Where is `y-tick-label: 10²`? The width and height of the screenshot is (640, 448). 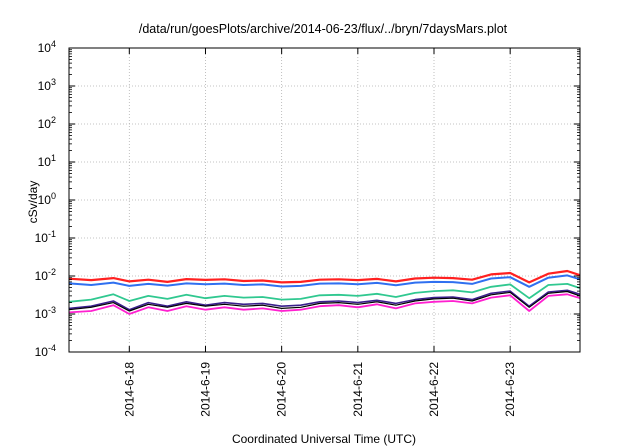
y-tick-label: 10² is located at coordinates (47, 123).